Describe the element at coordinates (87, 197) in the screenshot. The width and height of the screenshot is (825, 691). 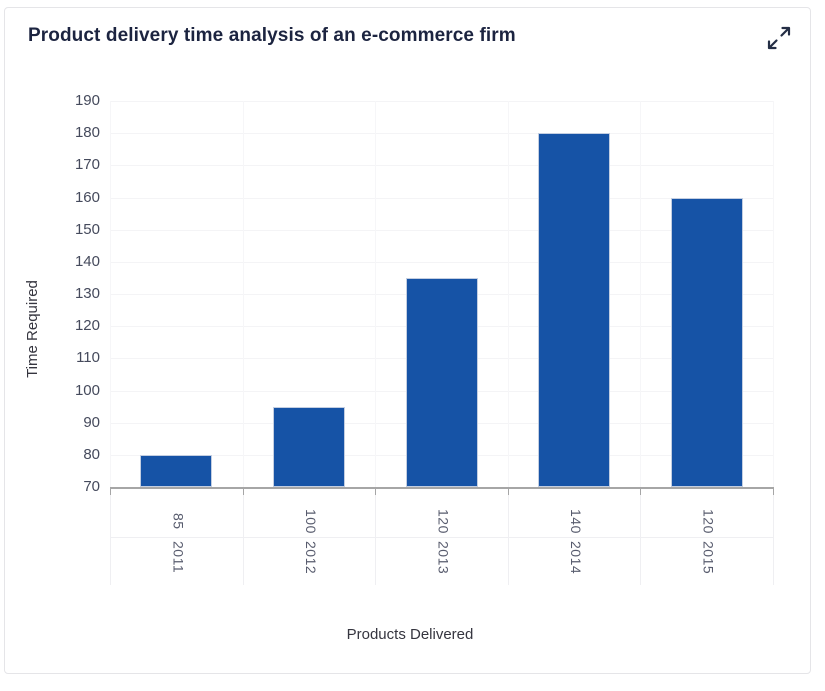
I see `y-tick-label: 160` at that location.